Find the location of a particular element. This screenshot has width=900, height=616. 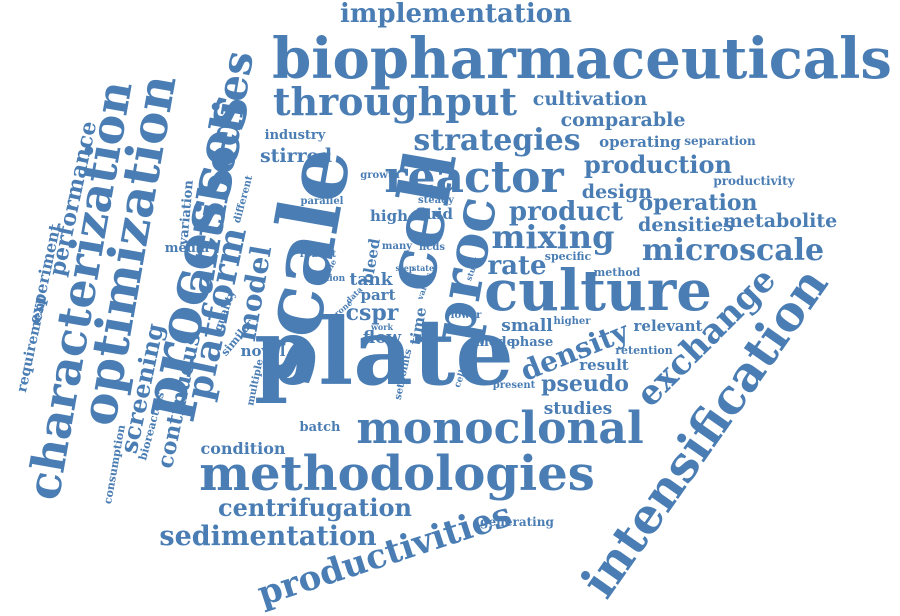

word-strategies: strategies is located at coordinates (496, 140).